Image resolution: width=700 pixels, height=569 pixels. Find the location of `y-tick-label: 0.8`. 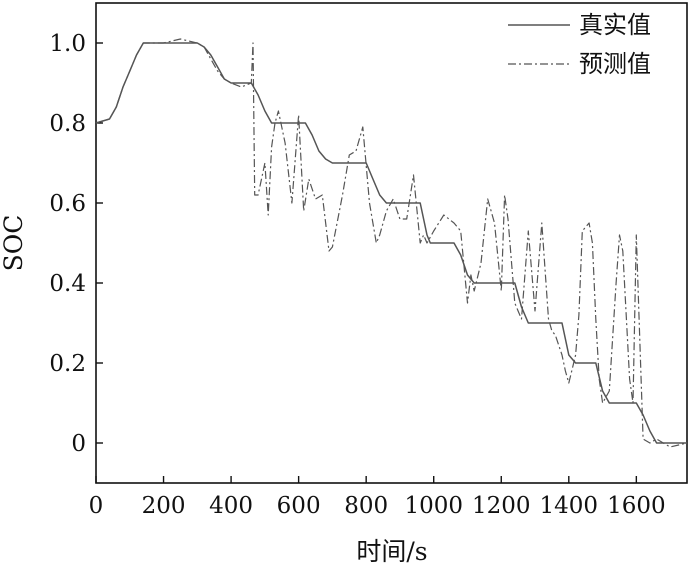

y-tick-label: 0.8 is located at coordinates (67, 124).